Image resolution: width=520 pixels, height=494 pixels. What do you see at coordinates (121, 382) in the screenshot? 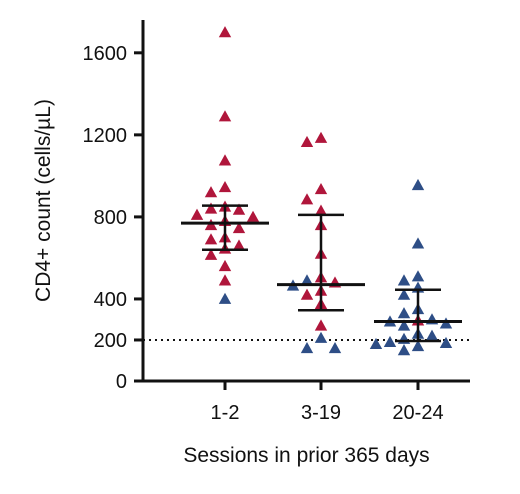
I see `y-tick-label: 0` at bounding box center [121, 382].